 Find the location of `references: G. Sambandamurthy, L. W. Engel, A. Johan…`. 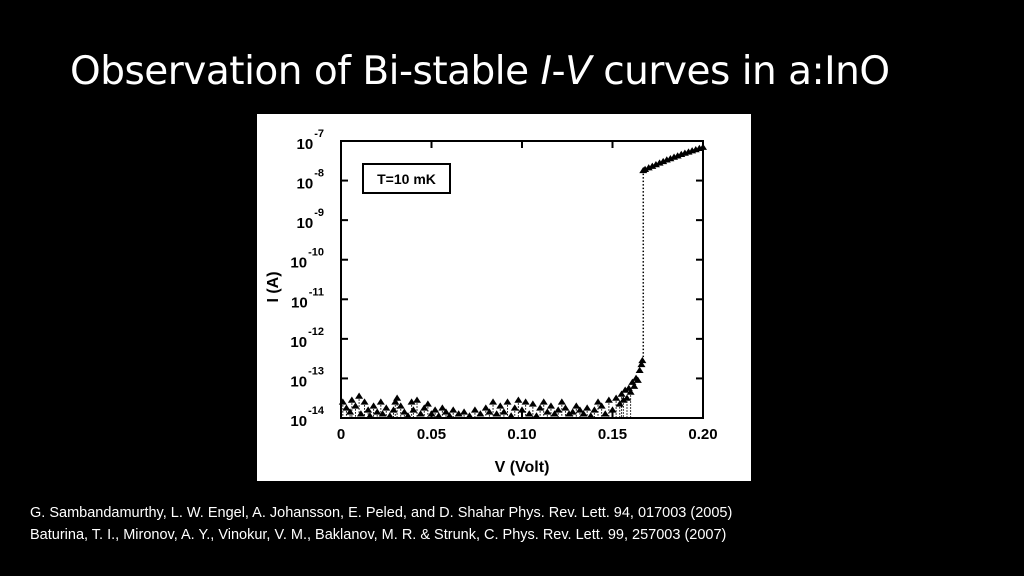

references: G. Sambandamurthy, L. W. Engel, A. Johan… is located at coordinates (381, 524).